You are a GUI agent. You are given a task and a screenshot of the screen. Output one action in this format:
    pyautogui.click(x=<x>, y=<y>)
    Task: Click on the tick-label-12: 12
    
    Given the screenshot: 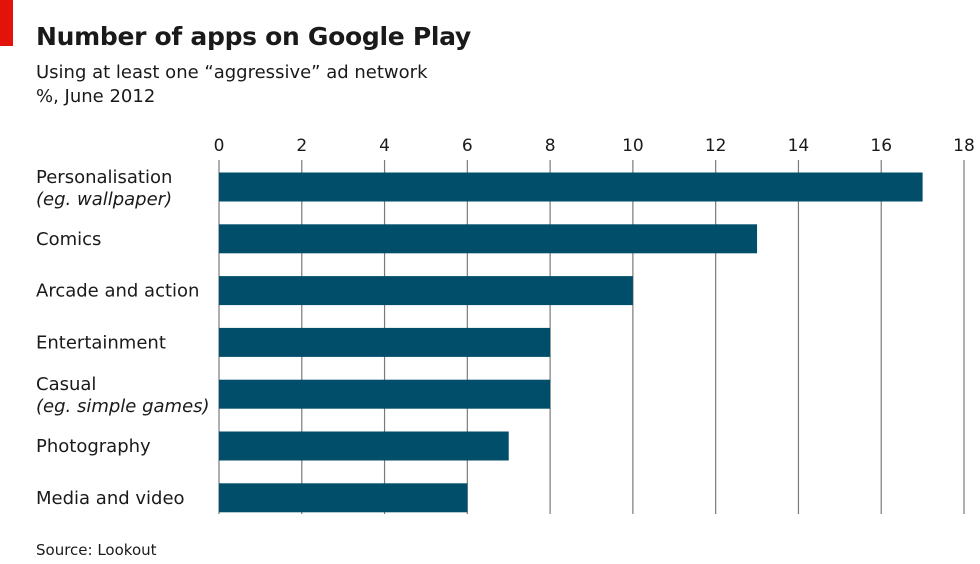 What is the action you would take?
    pyautogui.click(x=716, y=146)
    